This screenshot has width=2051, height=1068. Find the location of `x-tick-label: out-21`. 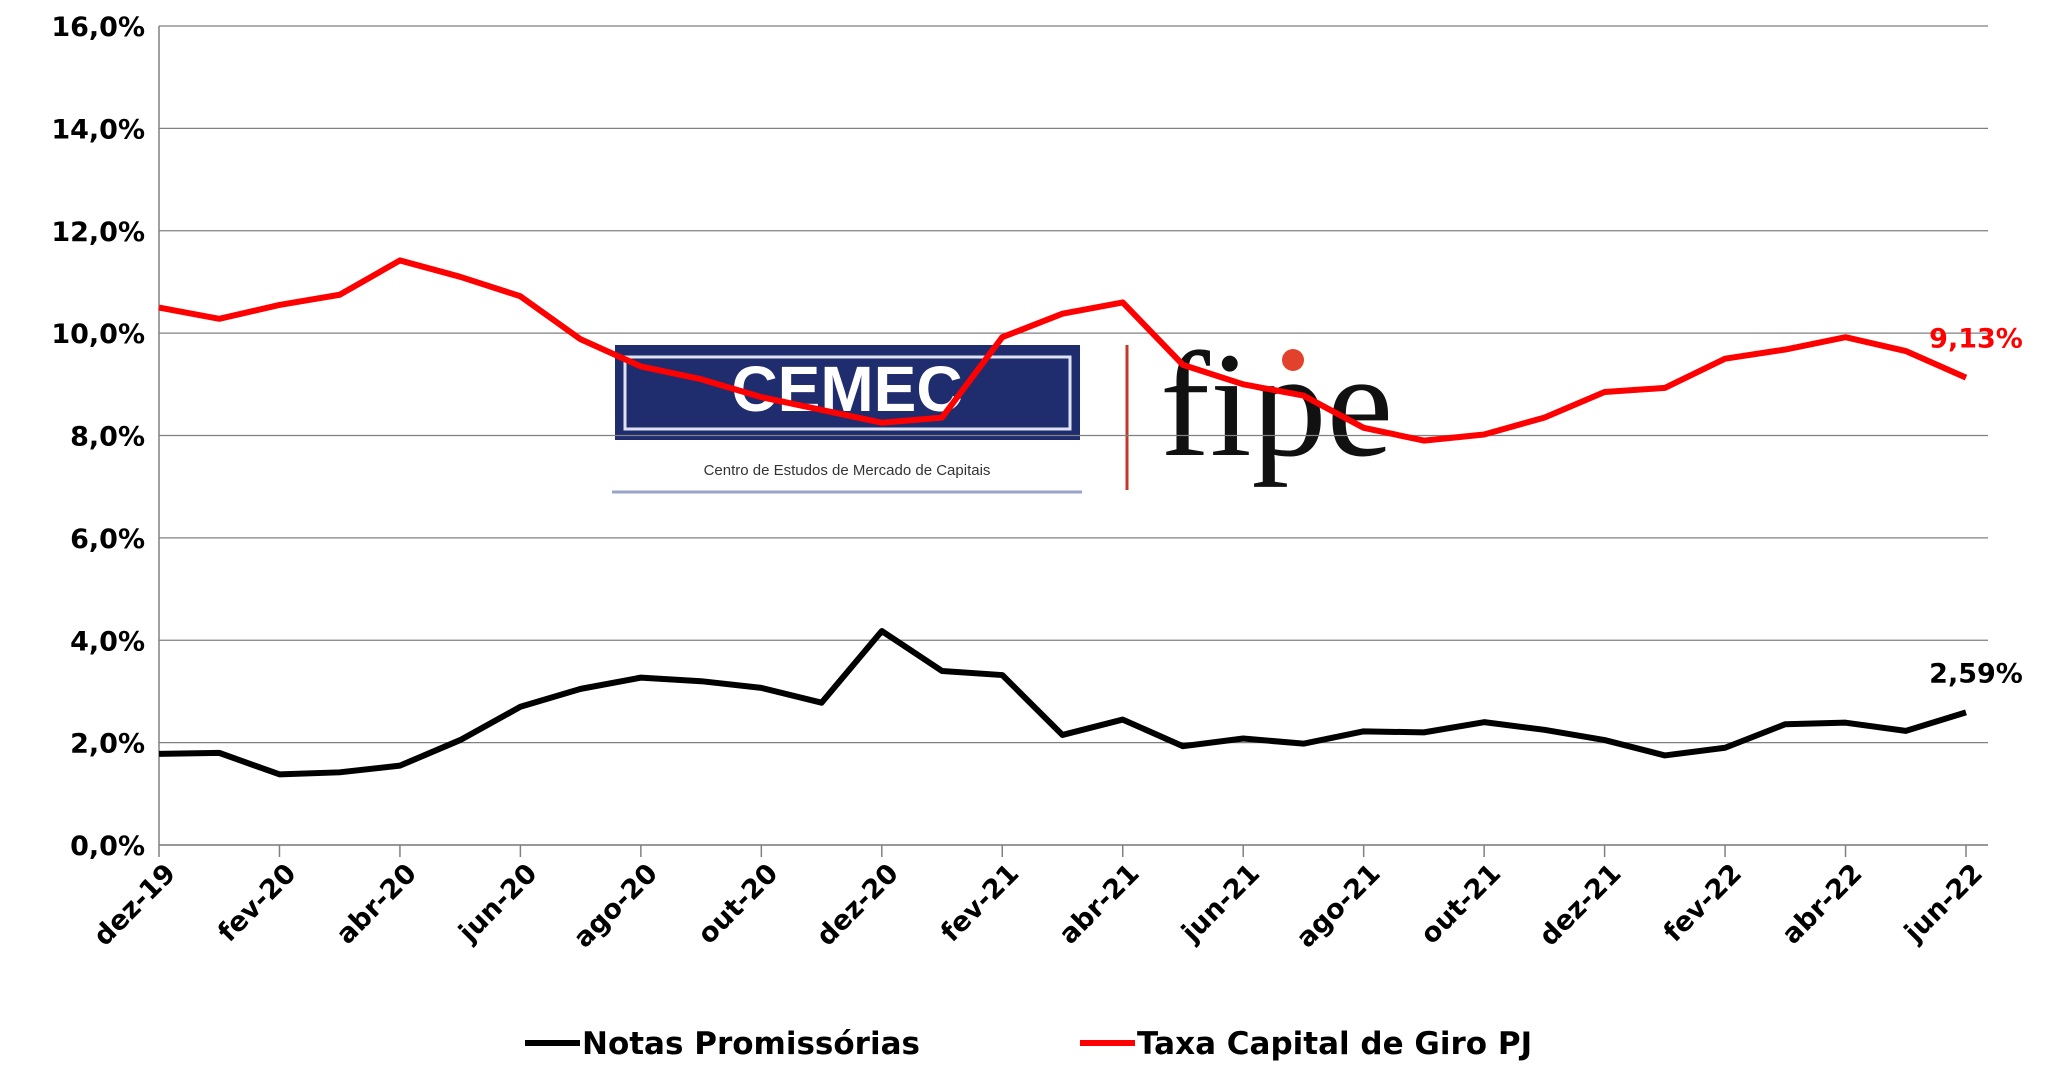

x-tick-label: out-21 is located at coordinates (1461, 904).